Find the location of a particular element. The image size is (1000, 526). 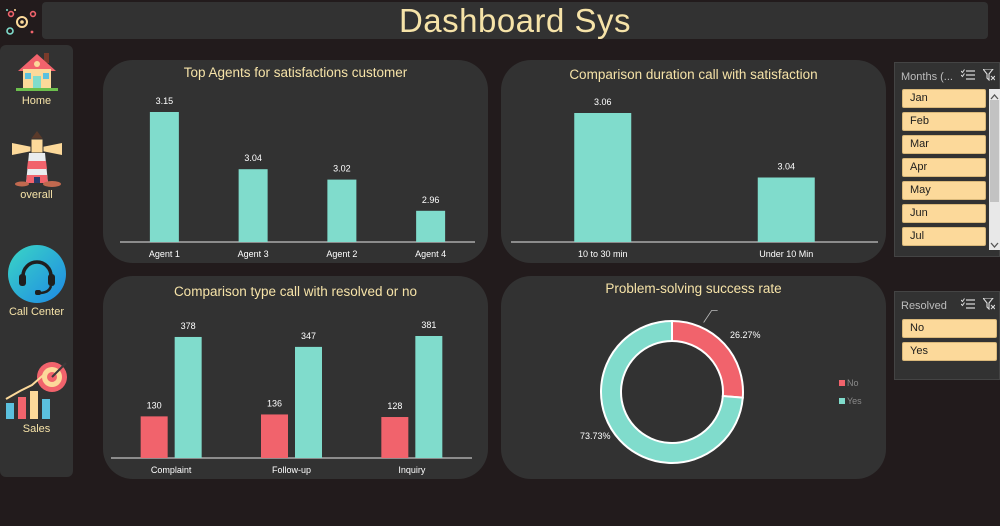

title-bar: Dashboard Sys is located at coordinates (515, 20).